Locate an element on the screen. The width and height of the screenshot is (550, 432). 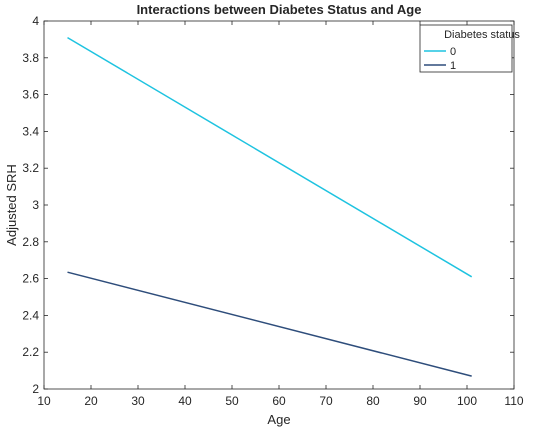
x-tick-label: 40 is located at coordinates (185, 401).